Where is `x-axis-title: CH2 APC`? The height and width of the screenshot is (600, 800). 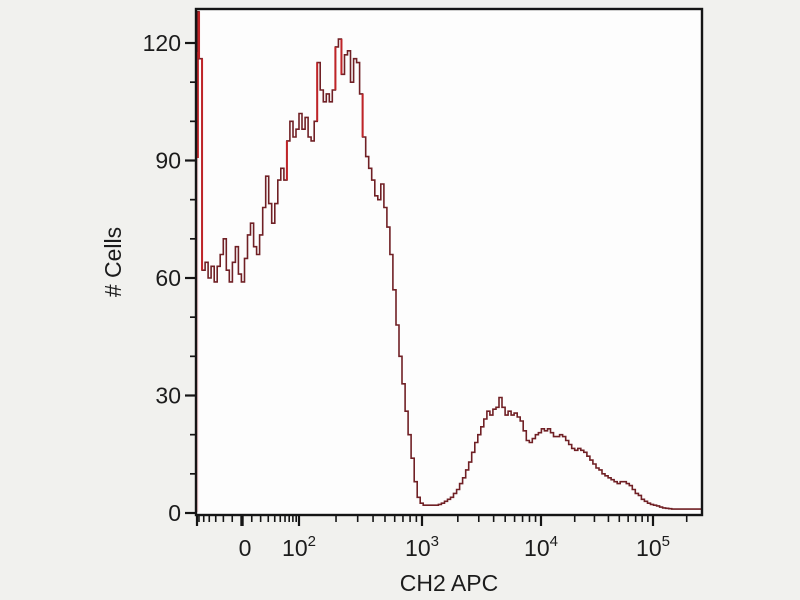
x-axis-title: CH2 APC is located at coordinates (449, 583).